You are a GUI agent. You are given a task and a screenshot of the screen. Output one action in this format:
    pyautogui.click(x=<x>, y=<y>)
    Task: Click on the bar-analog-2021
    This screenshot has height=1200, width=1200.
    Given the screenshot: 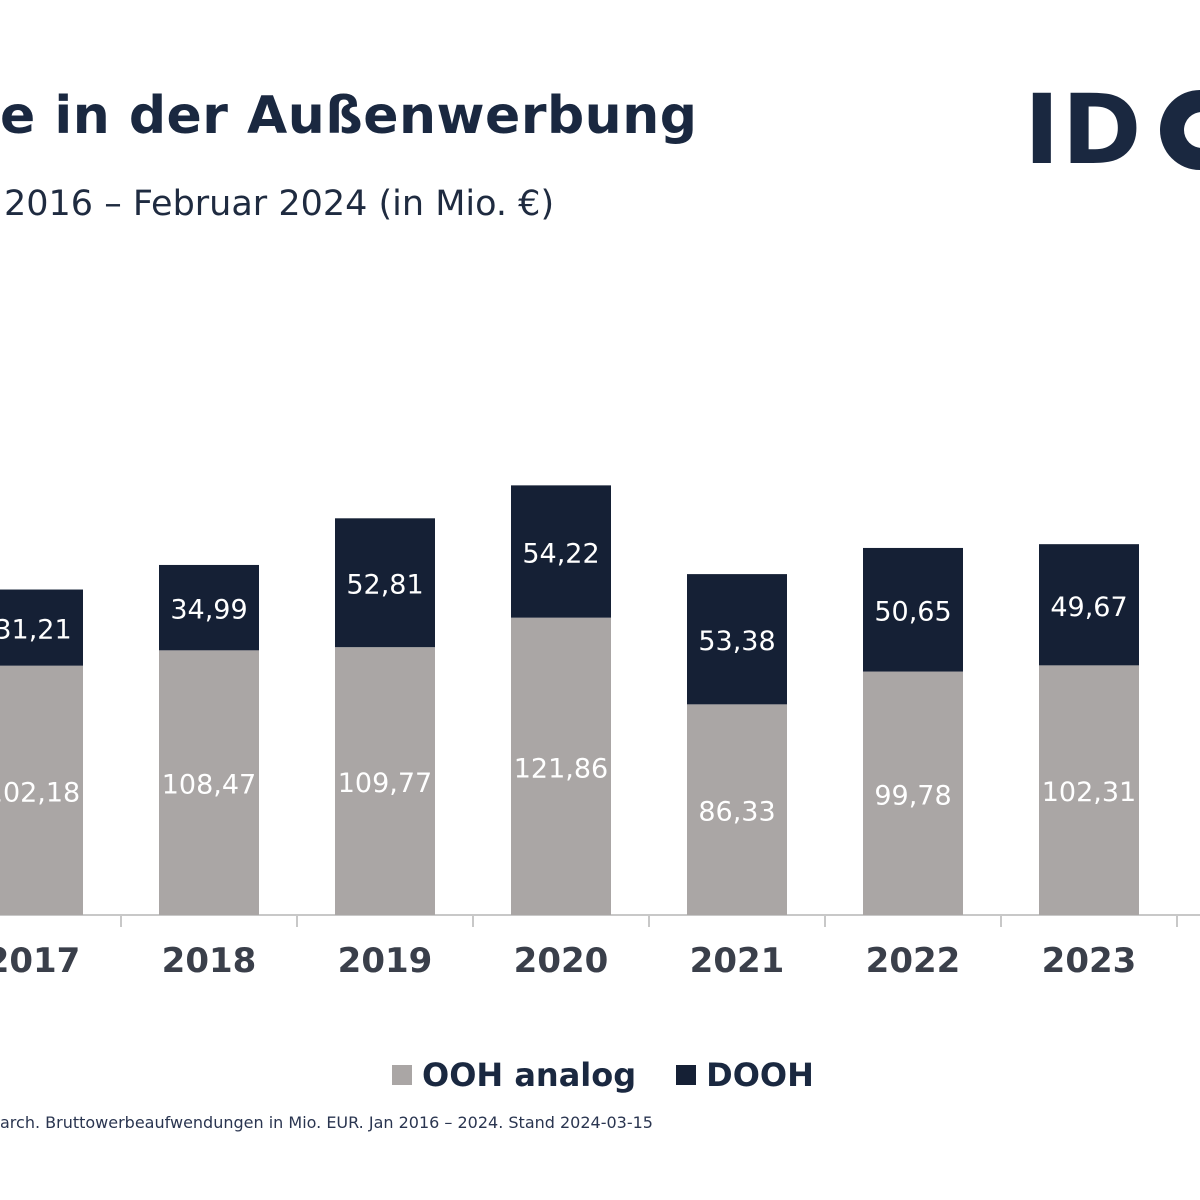 What is the action you would take?
    pyautogui.click(x=737, y=809)
    